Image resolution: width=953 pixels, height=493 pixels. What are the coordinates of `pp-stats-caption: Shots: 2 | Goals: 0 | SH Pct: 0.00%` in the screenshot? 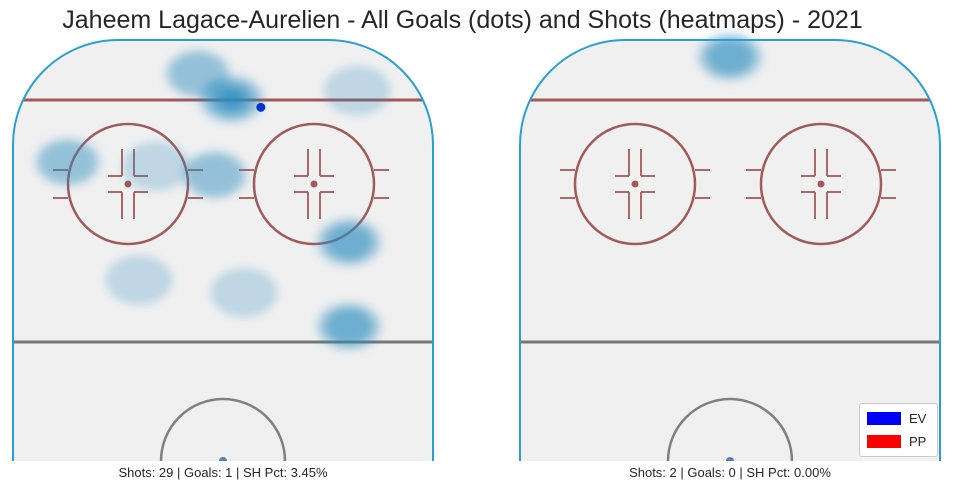 It's located at (730, 472).